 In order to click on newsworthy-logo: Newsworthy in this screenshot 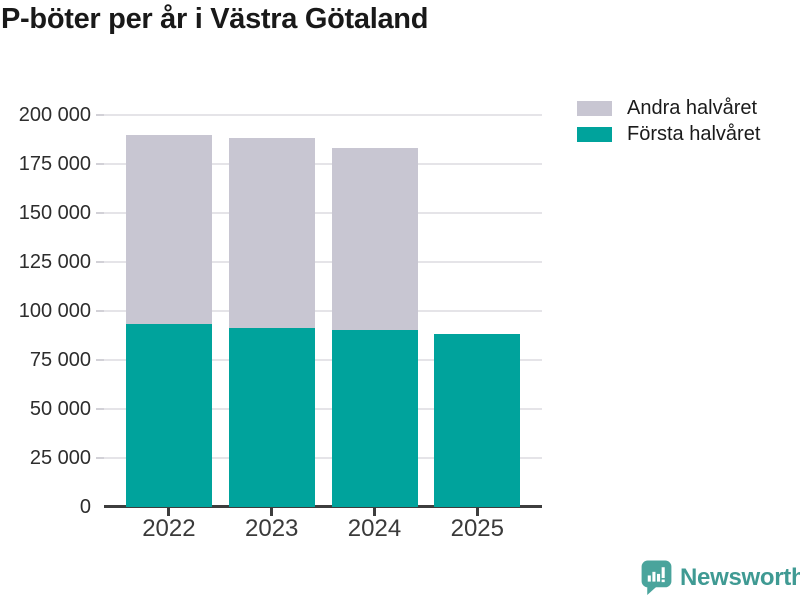, I will do `click(720, 577)`.